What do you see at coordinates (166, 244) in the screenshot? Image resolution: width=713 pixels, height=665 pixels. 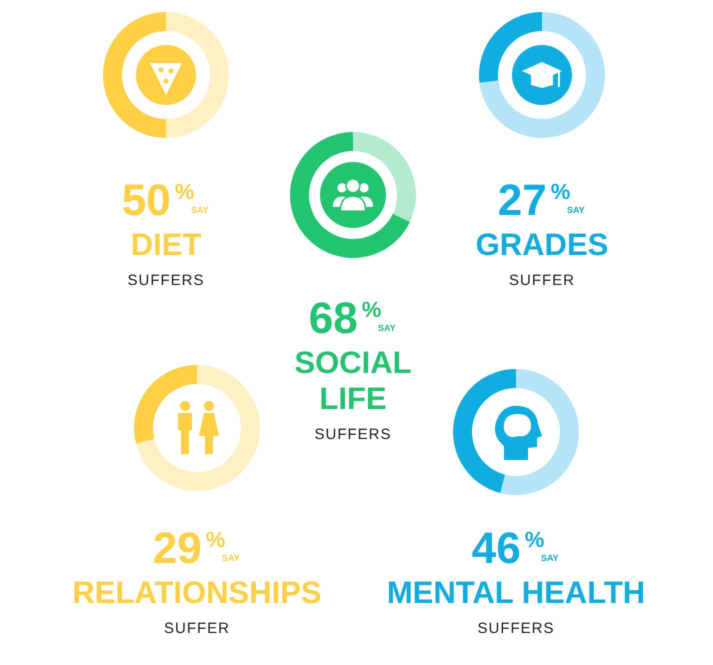 I see `text: DIET` at bounding box center [166, 244].